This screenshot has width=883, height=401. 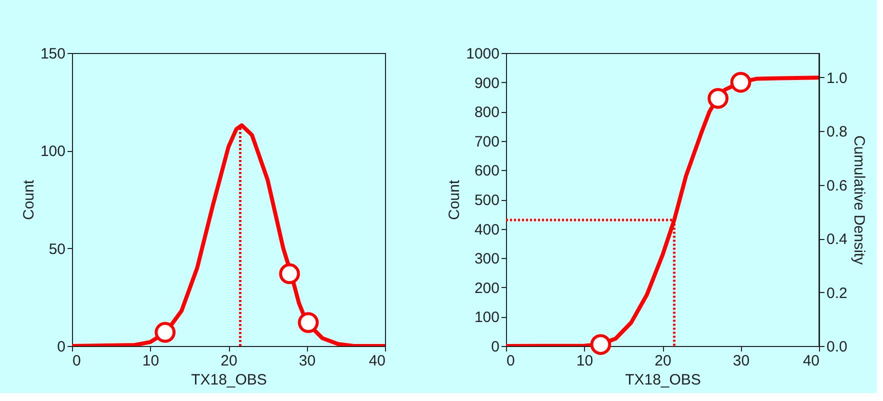 What do you see at coordinates (487, 288) in the screenshot?
I see `y-tick-label: 200` at bounding box center [487, 288].